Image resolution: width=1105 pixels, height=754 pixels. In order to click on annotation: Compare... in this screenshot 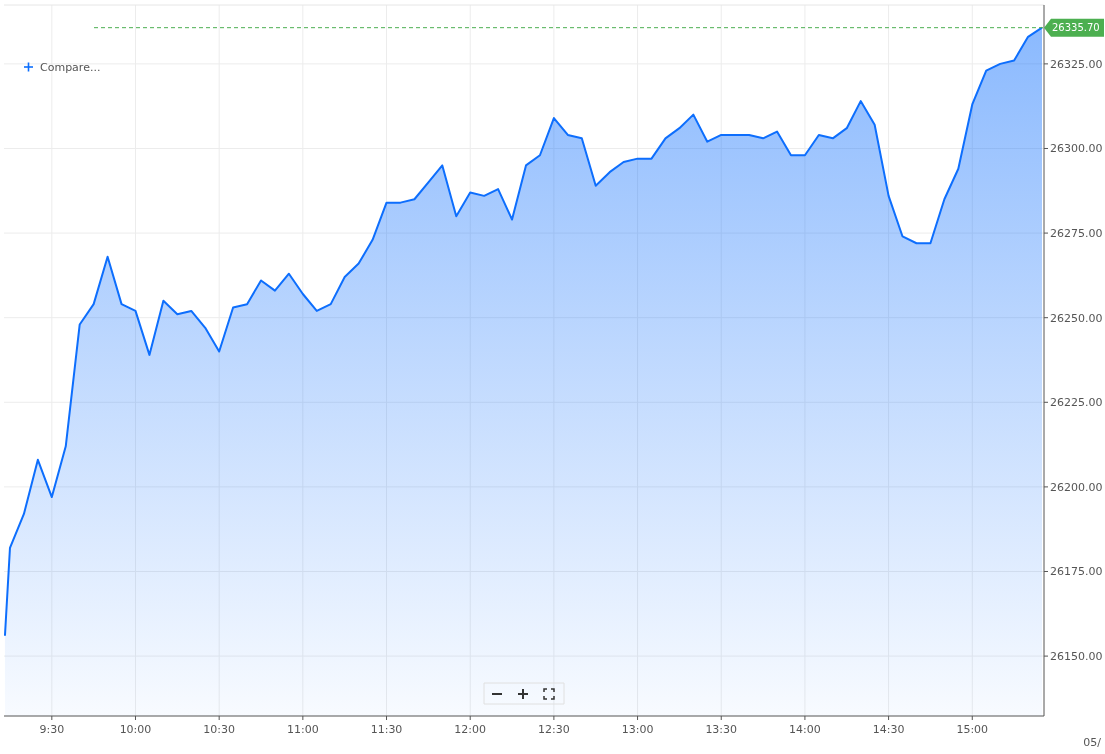, I will do `click(70, 67)`.